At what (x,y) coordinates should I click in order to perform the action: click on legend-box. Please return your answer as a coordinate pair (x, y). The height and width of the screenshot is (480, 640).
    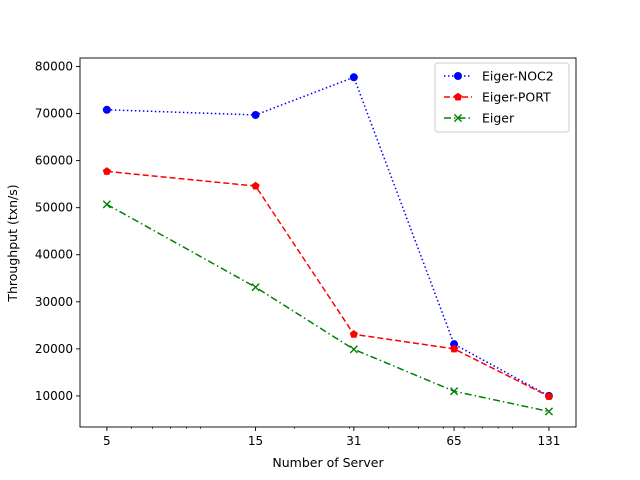
    Looking at the image, I should click on (502, 97).